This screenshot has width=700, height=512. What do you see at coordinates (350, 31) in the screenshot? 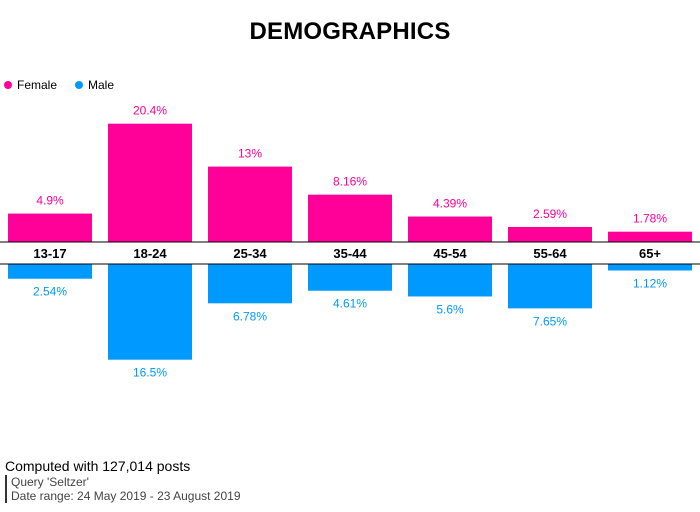
I see `chart-title: DEMOGRAPHICS` at bounding box center [350, 31].